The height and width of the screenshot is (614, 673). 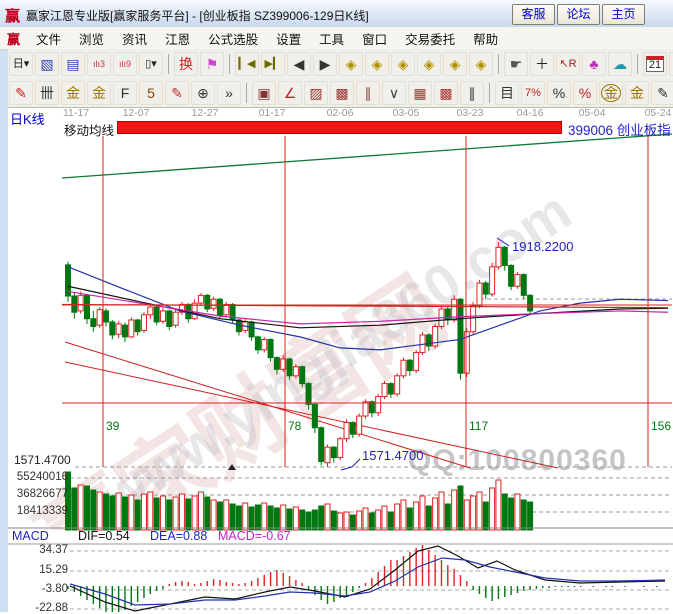 I want to click on first-page-button: ▎◀, so click(x=247, y=64).